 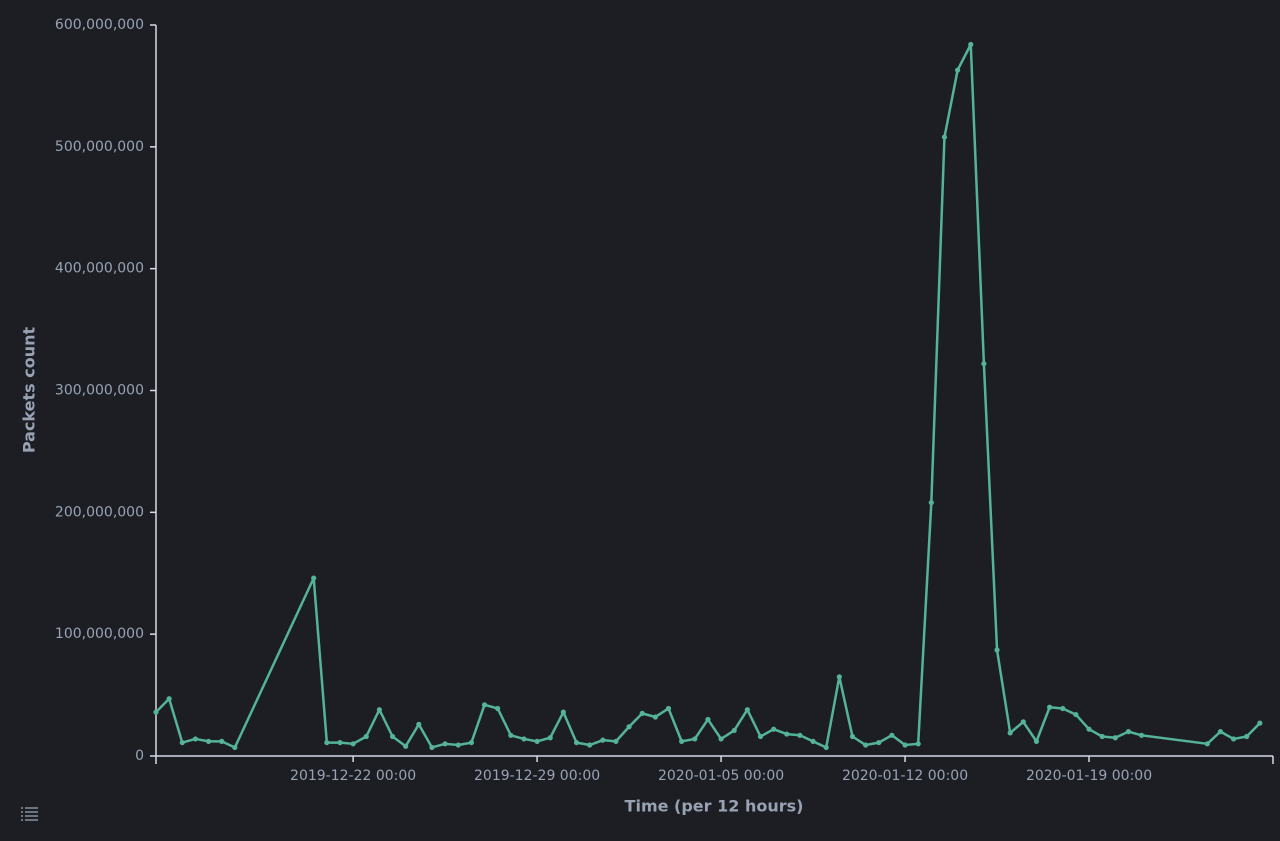 What do you see at coordinates (721, 776) in the screenshot?
I see `x-tick-label: 2020-01-05 00:00` at bounding box center [721, 776].